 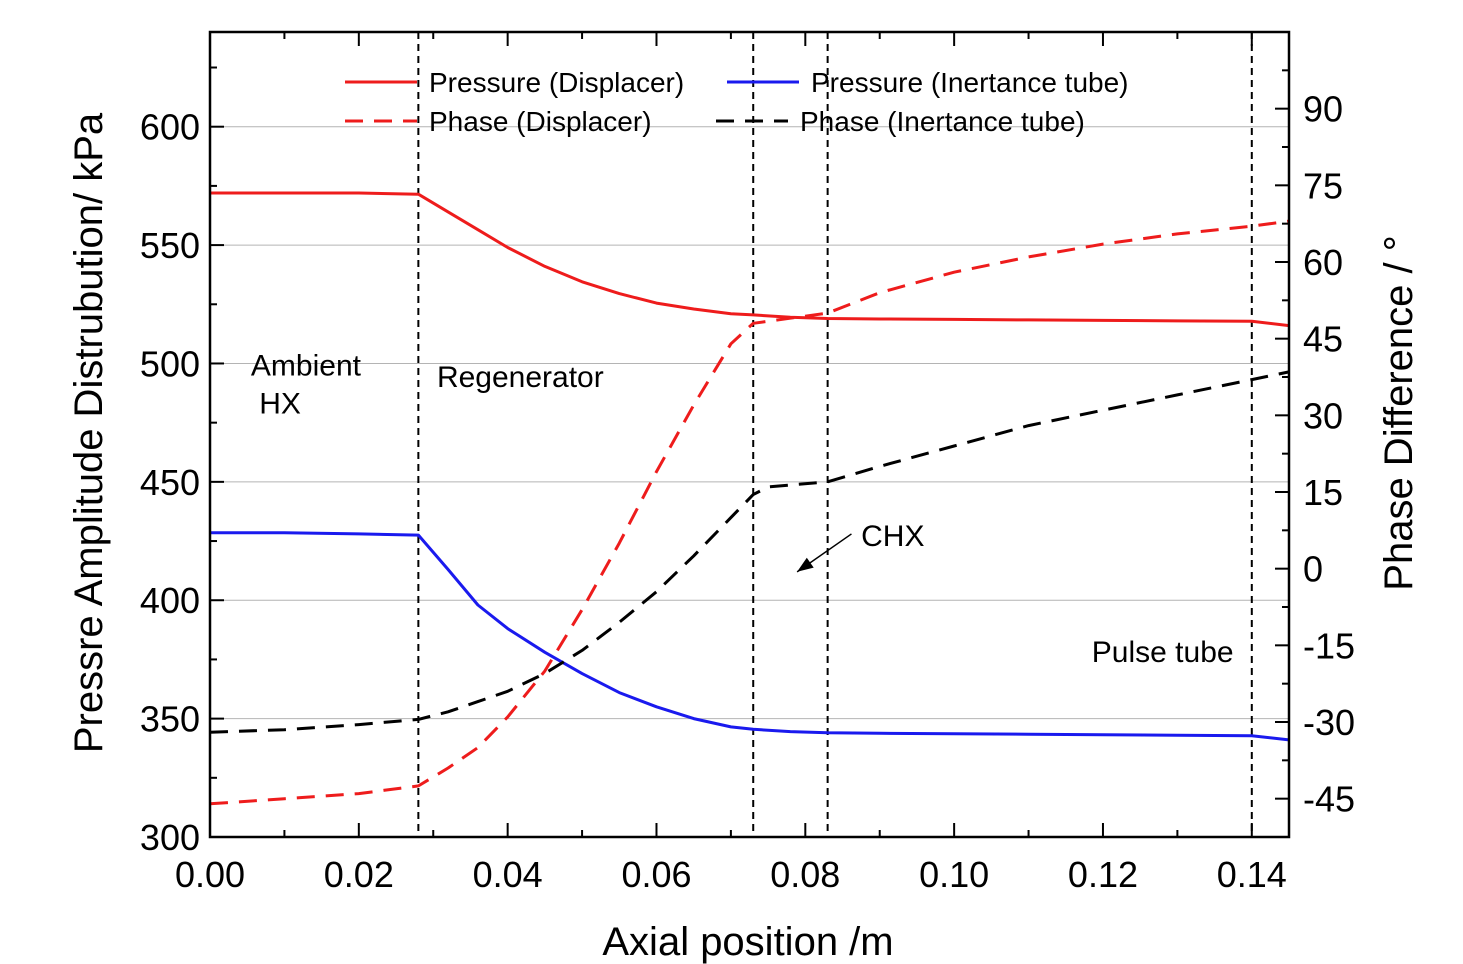 I want to click on annotation-regenerator-line-0: Regenerator, so click(x=520, y=377).